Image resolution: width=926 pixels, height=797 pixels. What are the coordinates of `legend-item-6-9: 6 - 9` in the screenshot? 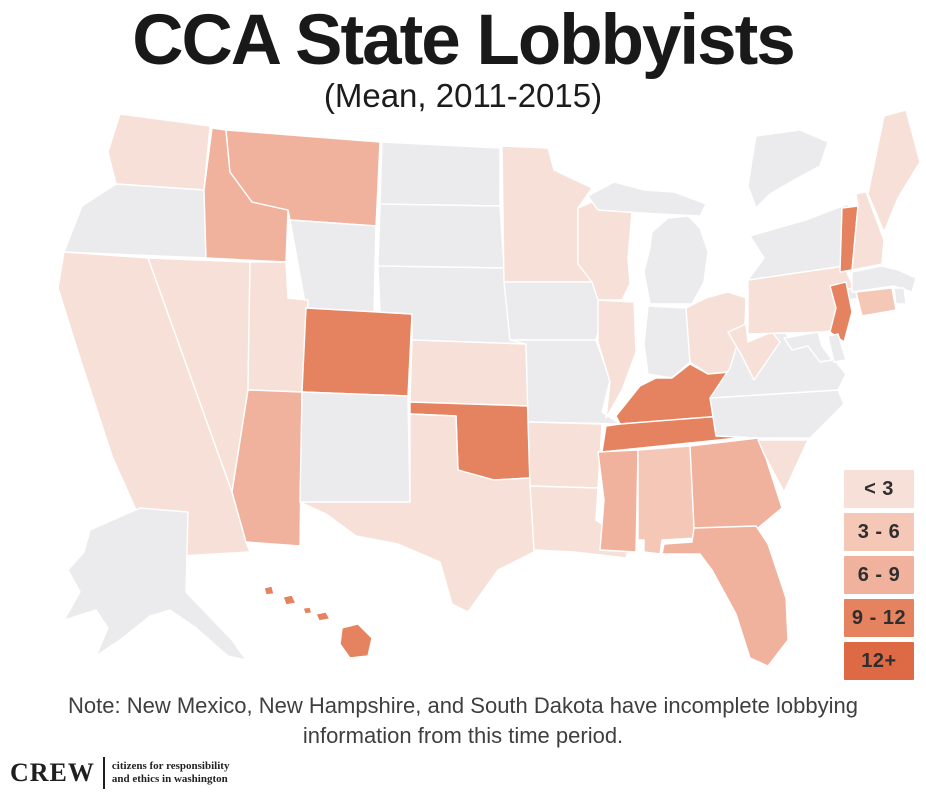 It's located at (879, 575).